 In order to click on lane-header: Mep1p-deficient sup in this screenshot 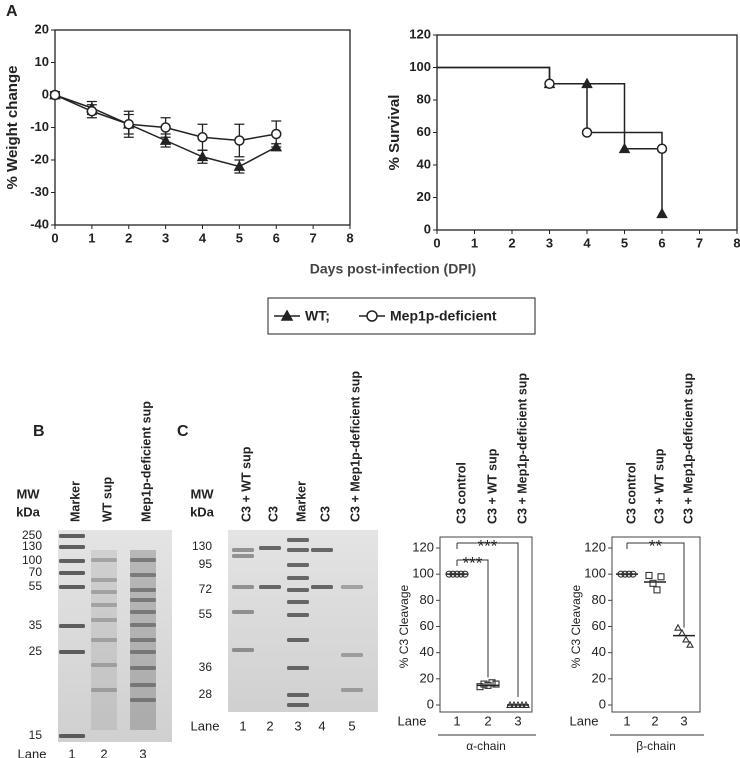, I will do `click(146, 461)`.